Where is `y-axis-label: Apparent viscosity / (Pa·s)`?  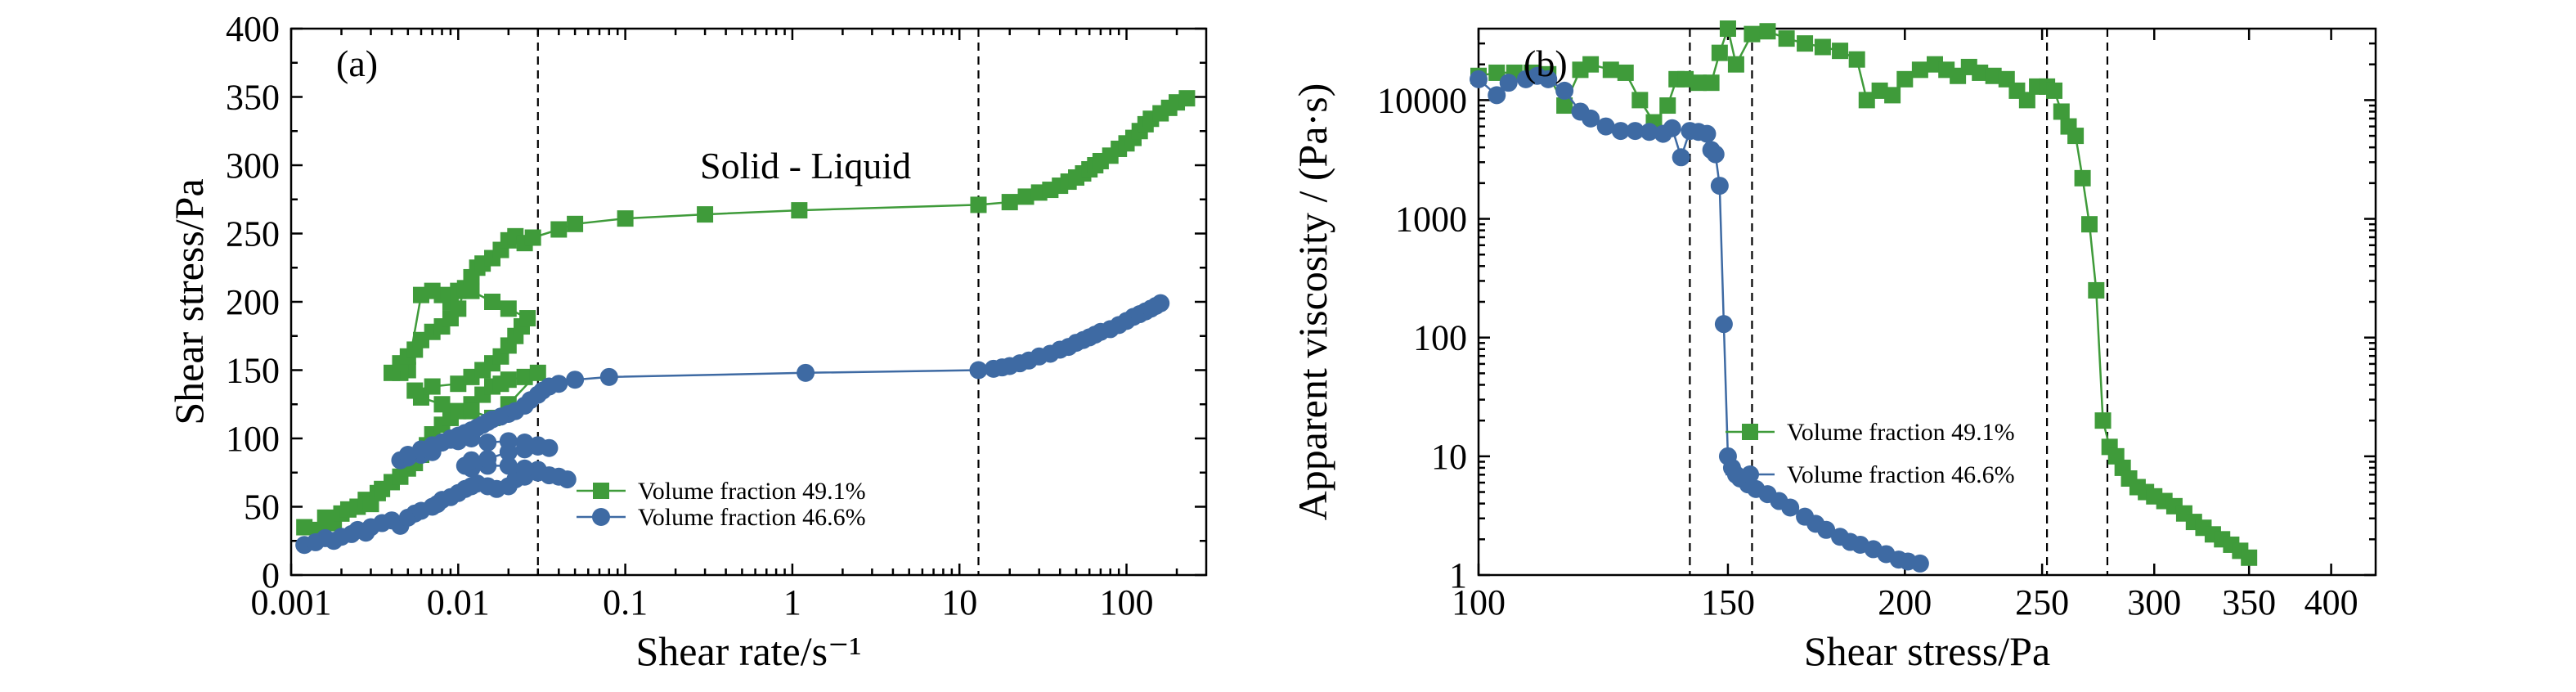
y-axis-label: Apparent viscosity / (Pa·s) is located at coordinates (1312, 302).